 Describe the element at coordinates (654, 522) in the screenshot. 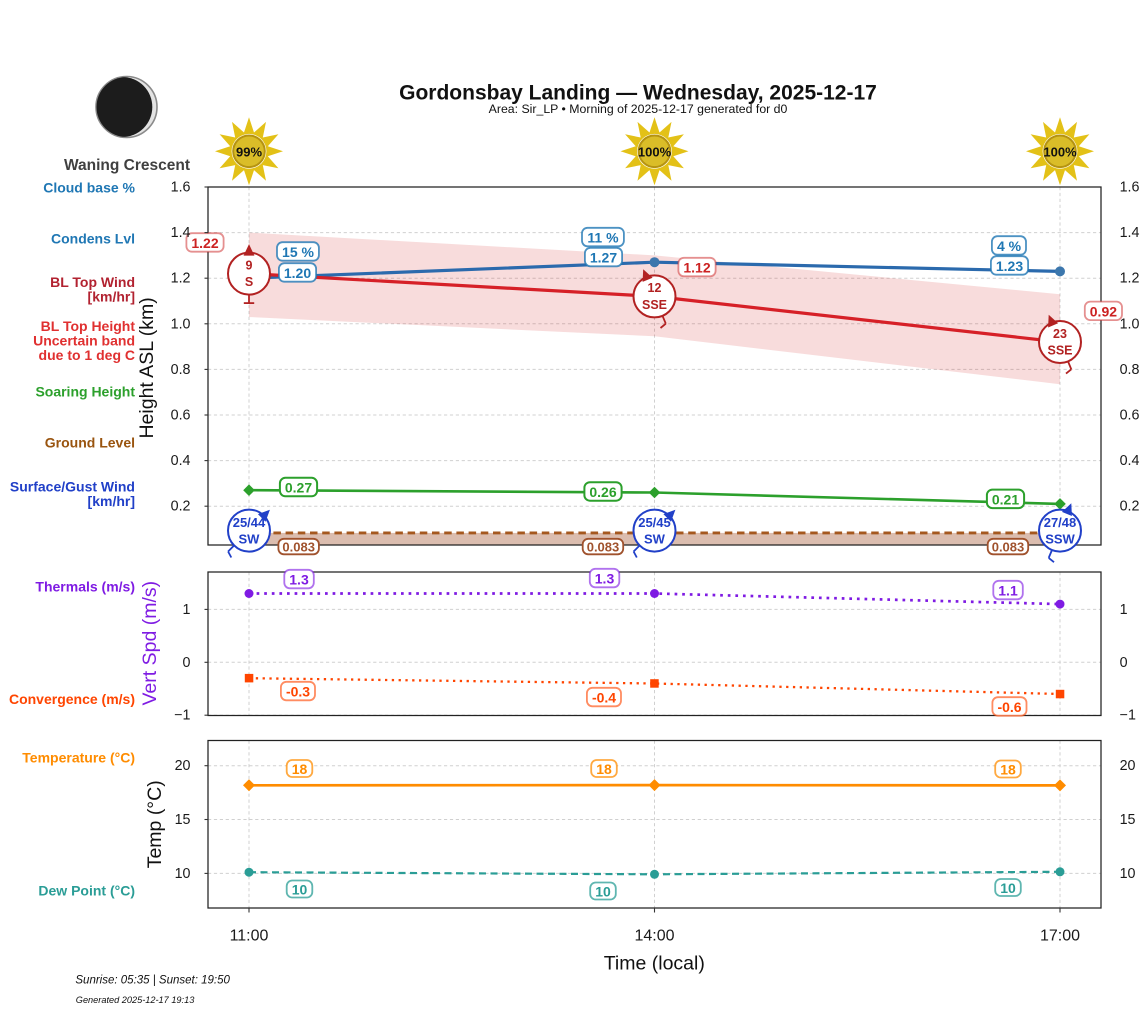

I see `svg-text: 25/45` at that location.